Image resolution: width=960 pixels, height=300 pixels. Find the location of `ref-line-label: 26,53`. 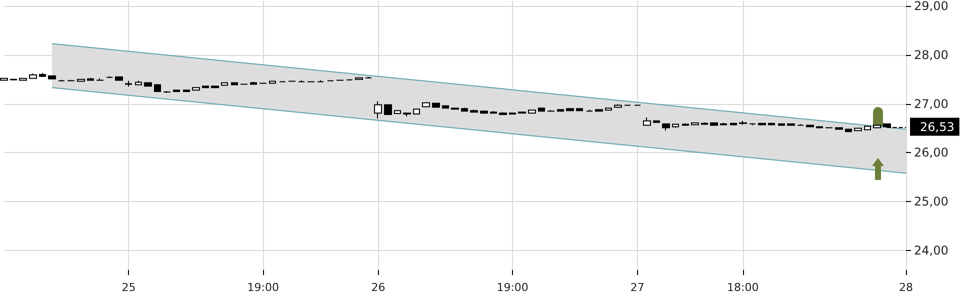

ref-line-label: 26,53 is located at coordinates (937, 127).